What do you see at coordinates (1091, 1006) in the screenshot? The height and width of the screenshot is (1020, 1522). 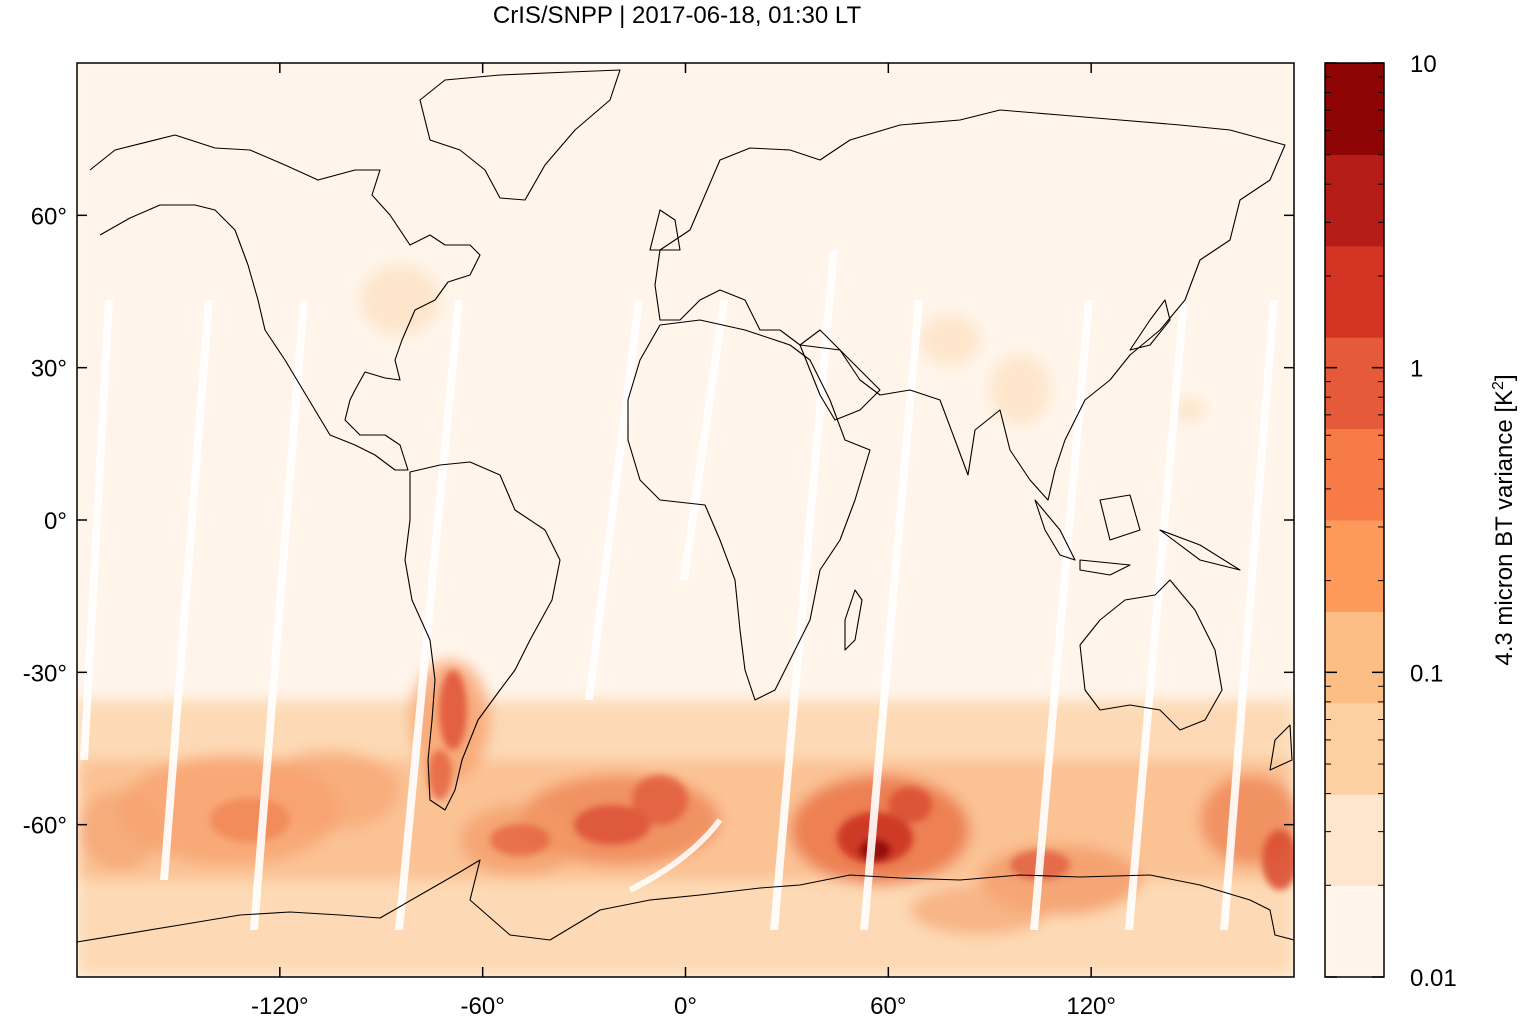 I see `x-tick-label: 120°` at bounding box center [1091, 1006].